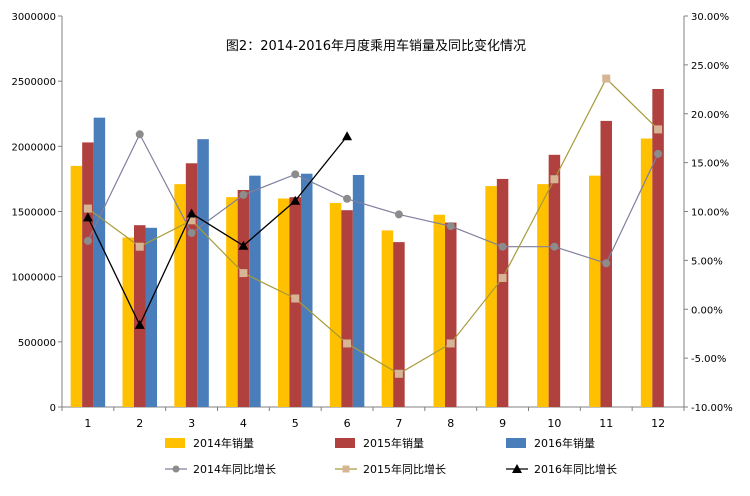 The width and height of the screenshot is (750, 496). I want to click on legend-label: 2015年同比增长, so click(404, 469).